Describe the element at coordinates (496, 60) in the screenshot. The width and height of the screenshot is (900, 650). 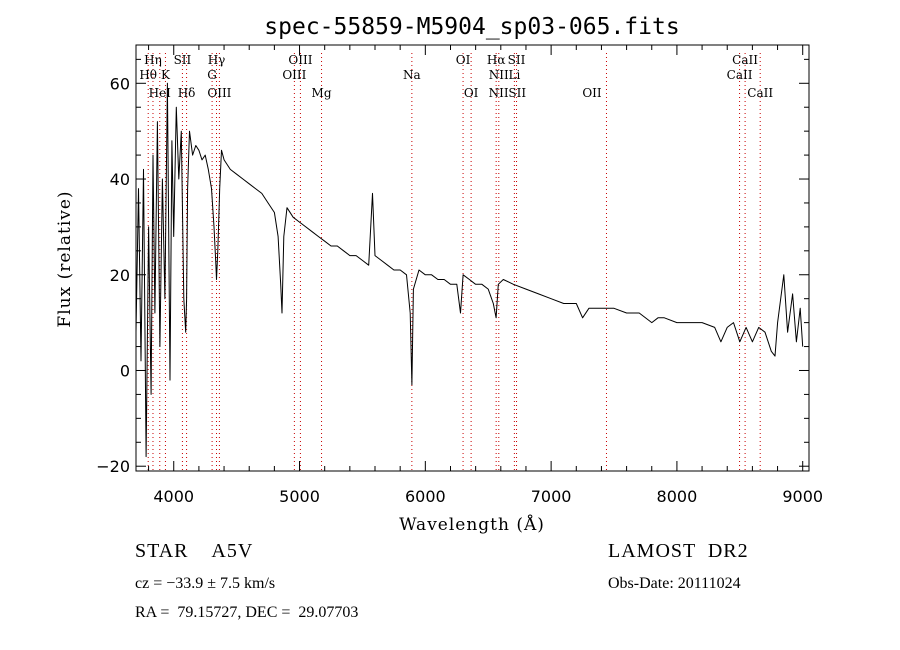
I see `line-label: Hα` at that location.